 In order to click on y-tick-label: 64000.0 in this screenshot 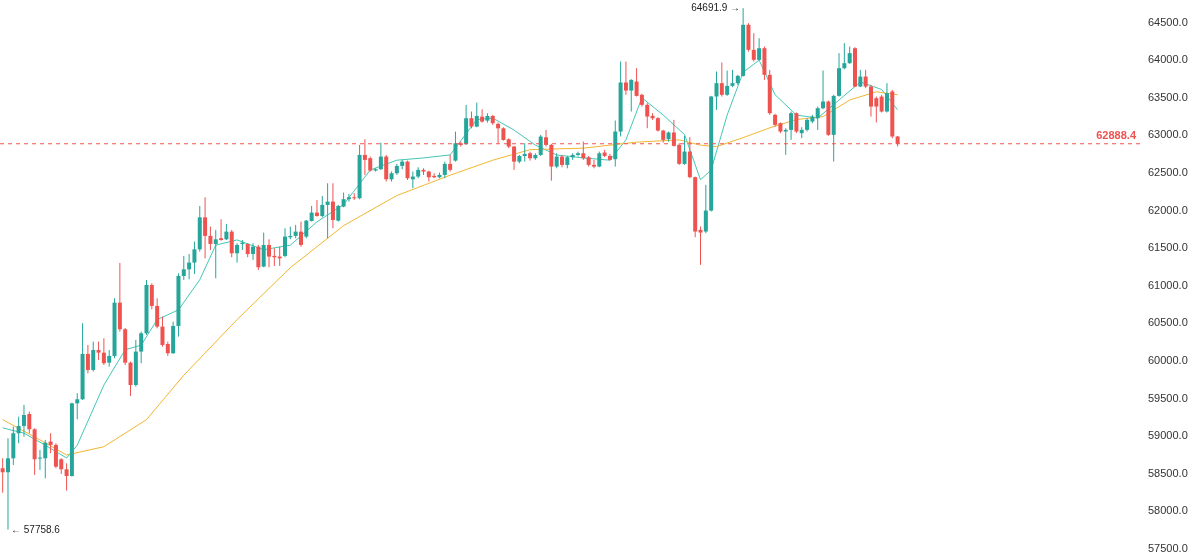, I will do `click(1168, 59)`.